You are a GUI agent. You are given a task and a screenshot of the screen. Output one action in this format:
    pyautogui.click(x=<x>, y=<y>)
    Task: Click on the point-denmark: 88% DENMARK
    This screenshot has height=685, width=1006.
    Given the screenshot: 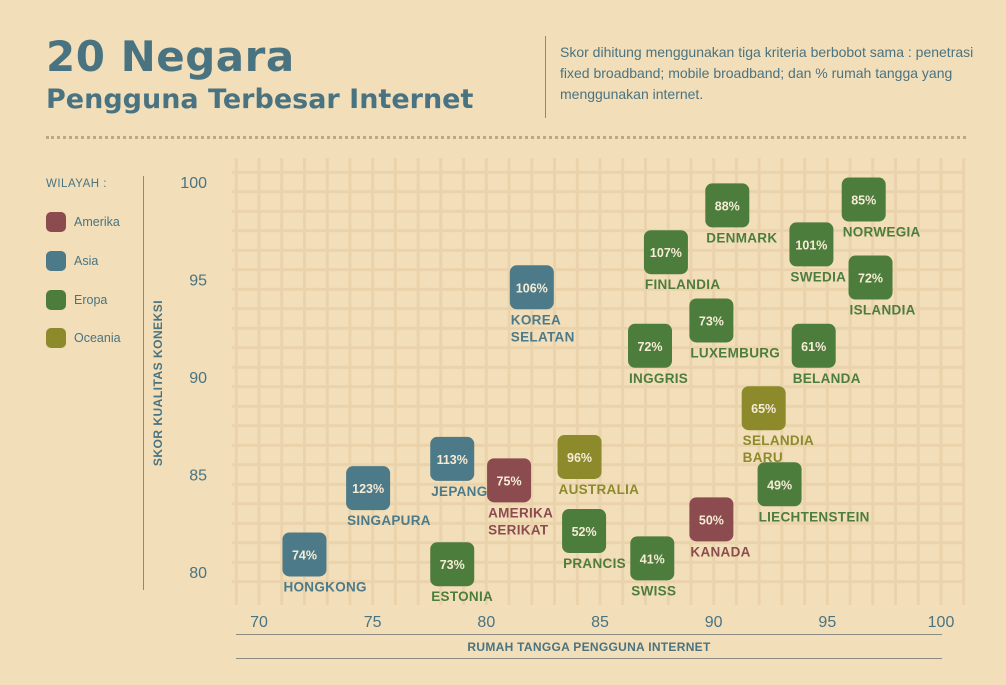 What is the action you would take?
    pyautogui.click(x=741, y=214)
    